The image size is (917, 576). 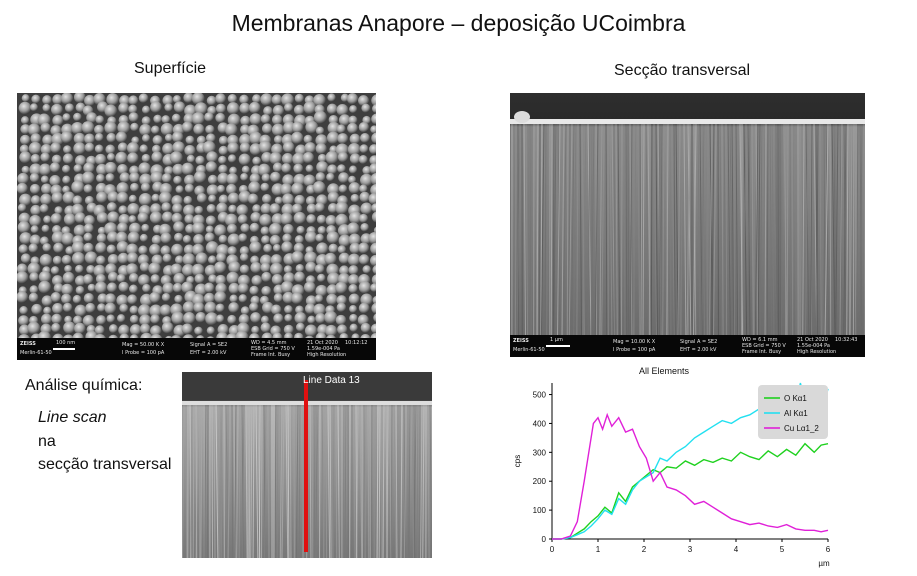 I want to click on na-label: na, so click(x=47, y=442).